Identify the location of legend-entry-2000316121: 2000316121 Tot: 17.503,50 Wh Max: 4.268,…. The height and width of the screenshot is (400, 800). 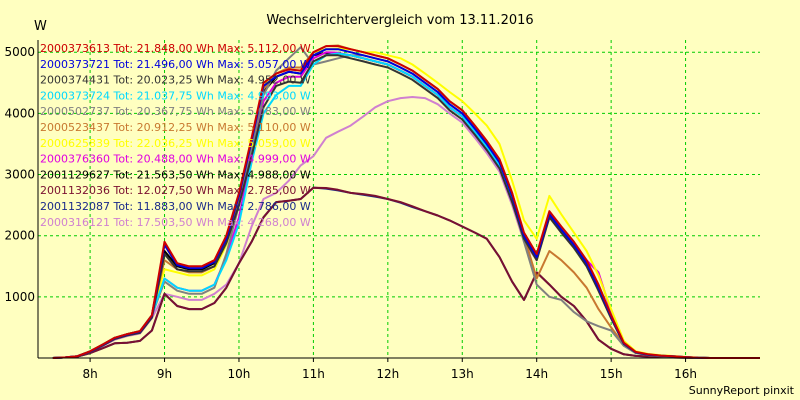
(175, 222).